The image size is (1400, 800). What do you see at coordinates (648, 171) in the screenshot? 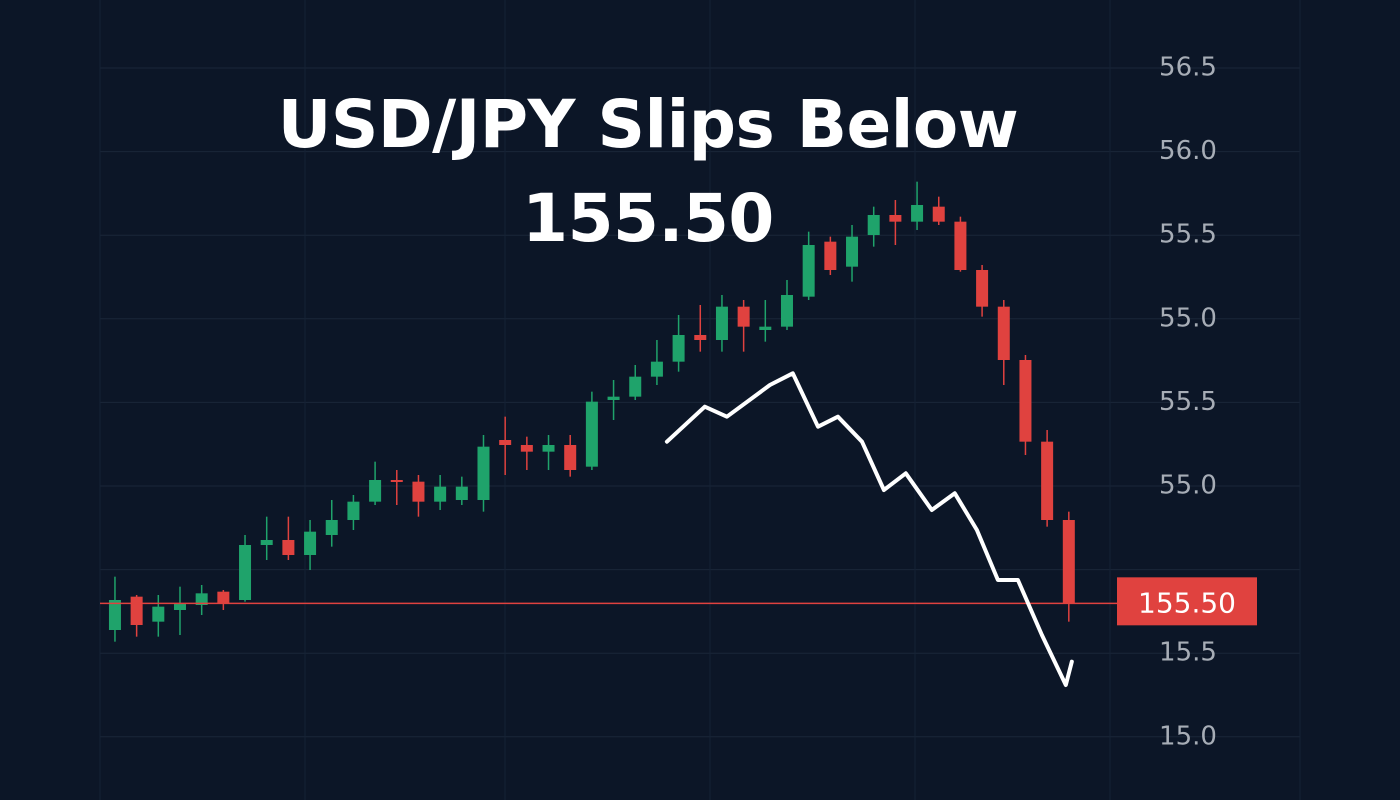
I see `chart-title: USD/JPY Slips Below 155.50` at bounding box center [648, 171].